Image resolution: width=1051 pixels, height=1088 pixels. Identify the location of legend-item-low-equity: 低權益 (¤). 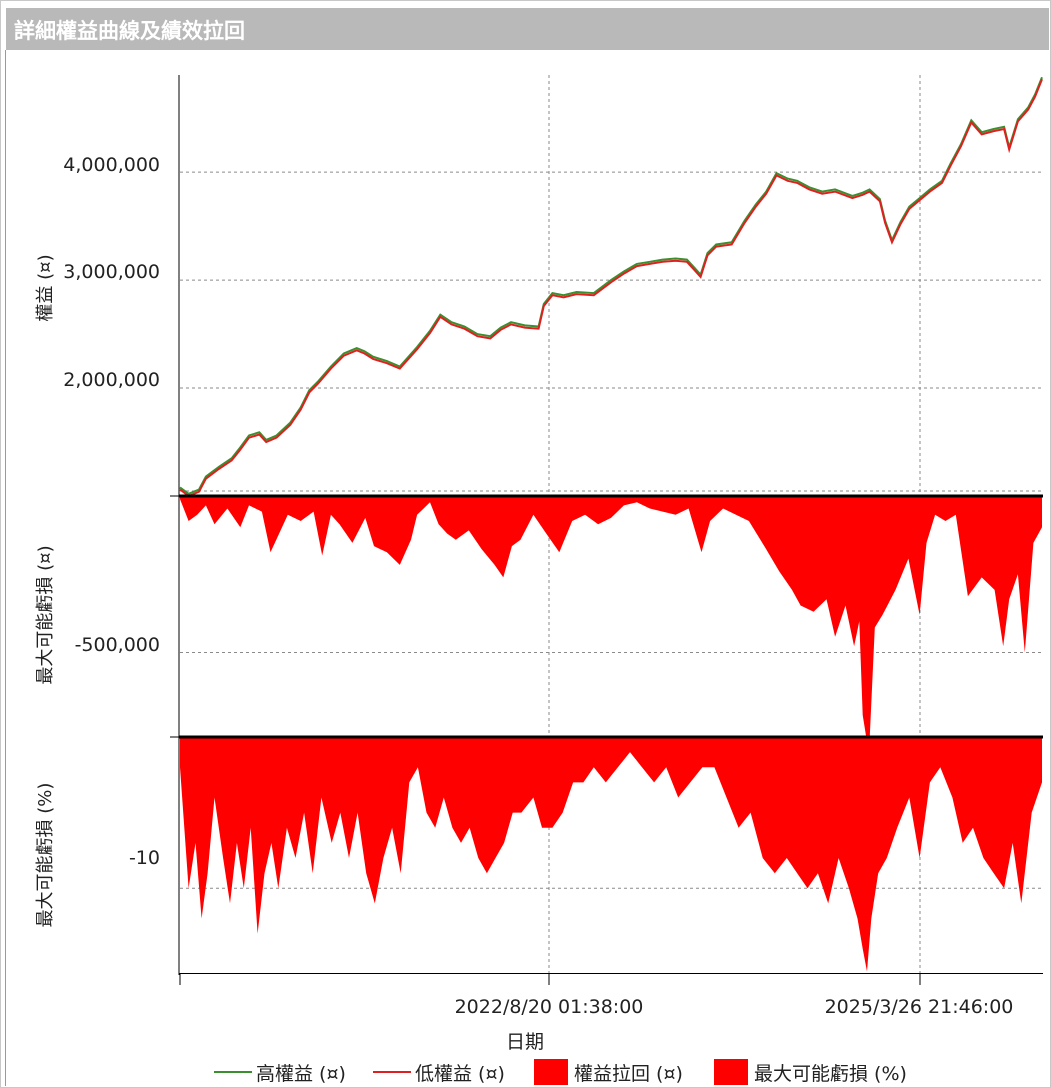
(439, 1072).